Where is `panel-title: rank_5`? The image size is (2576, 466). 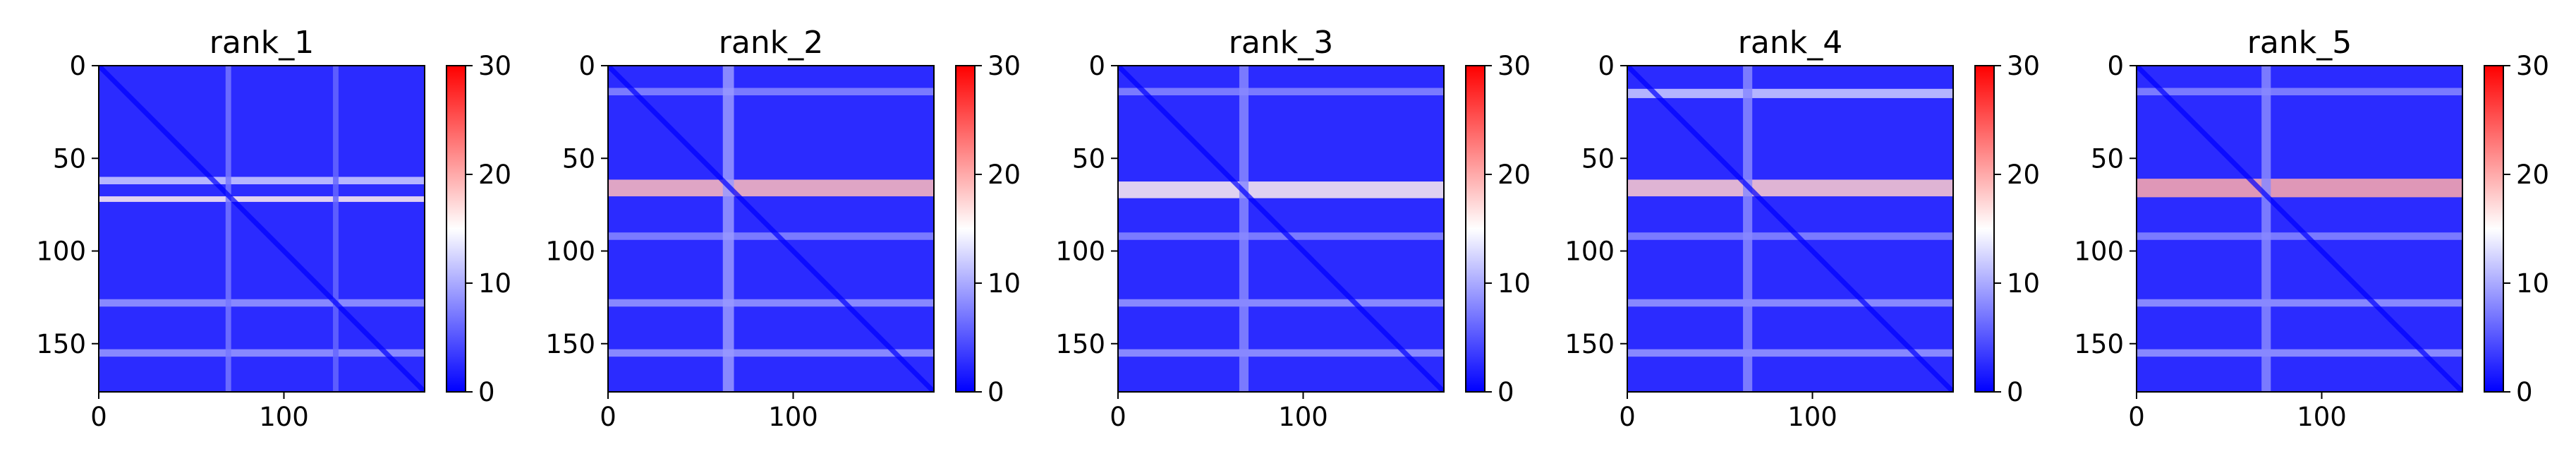 panel-title: rank_5 is located at coordinates (2299, 43).